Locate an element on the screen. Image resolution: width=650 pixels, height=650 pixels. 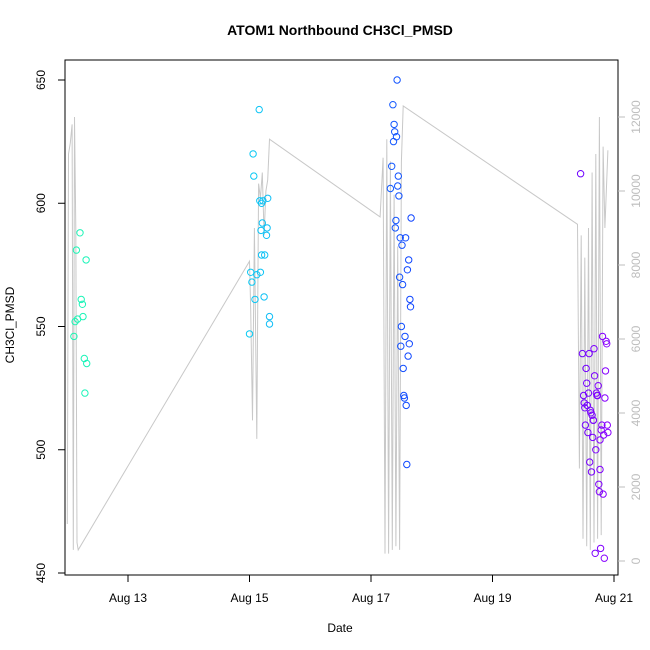
y2-tick-label: 6000 is located at coordinates (636, 338).